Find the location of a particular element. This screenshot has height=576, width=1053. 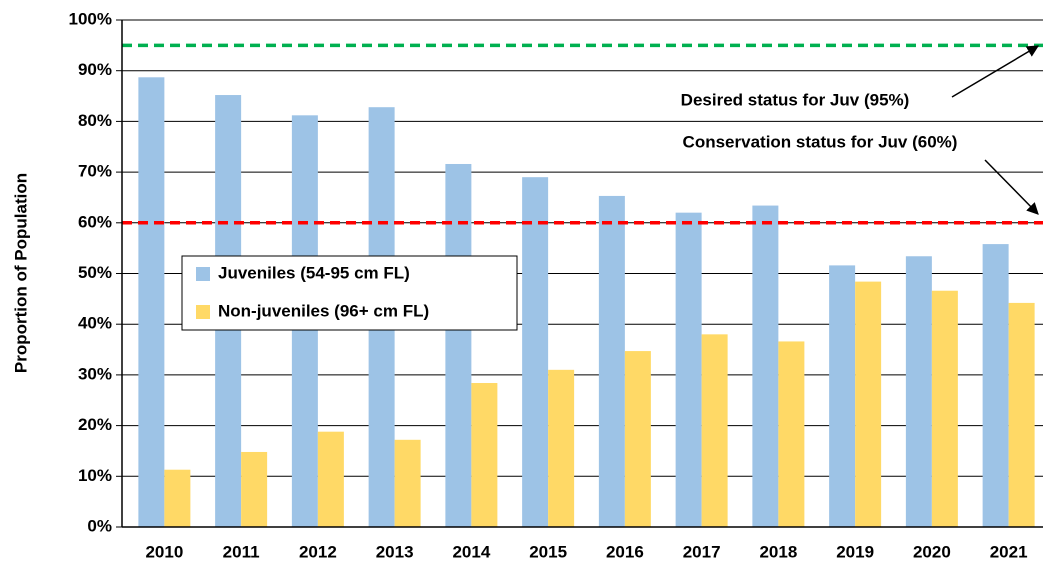

x-tick-label: 2013 is located at coordinates (395, 551).